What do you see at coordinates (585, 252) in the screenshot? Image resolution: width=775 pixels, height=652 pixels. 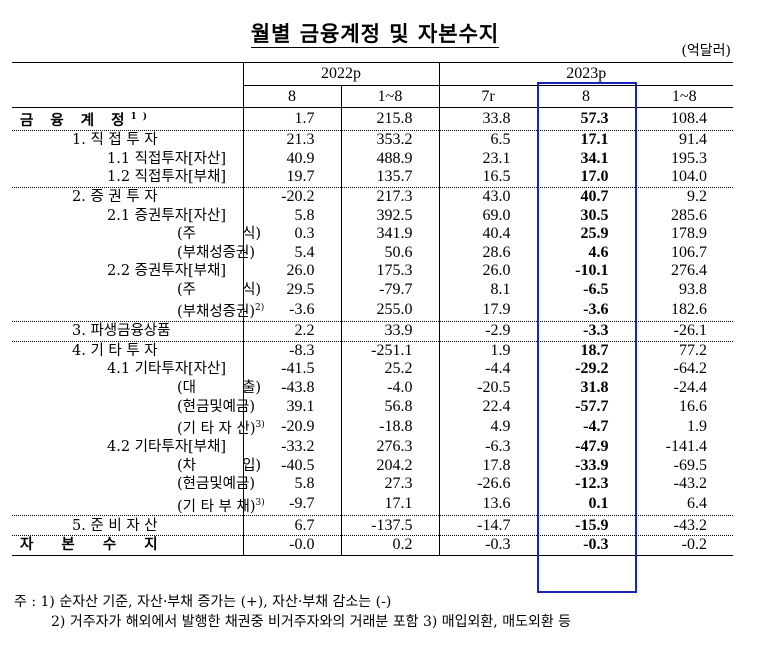 I see `cell-value: 4.6` at bounding box center [585, 252].